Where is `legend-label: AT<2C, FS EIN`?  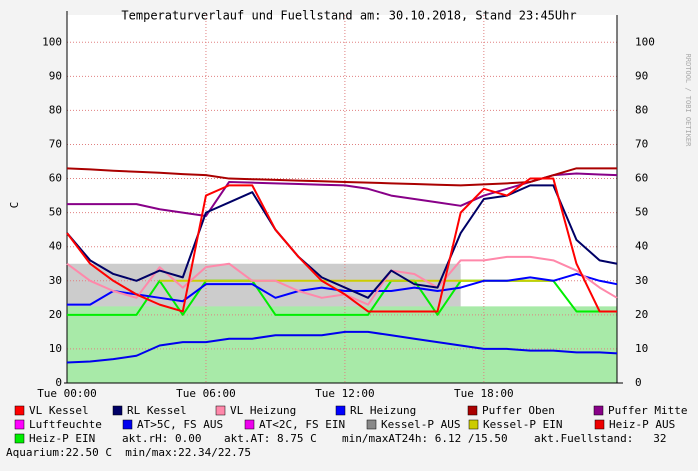 legend-label: AT<2C, FS EIN is located at coordinates (302, 424).